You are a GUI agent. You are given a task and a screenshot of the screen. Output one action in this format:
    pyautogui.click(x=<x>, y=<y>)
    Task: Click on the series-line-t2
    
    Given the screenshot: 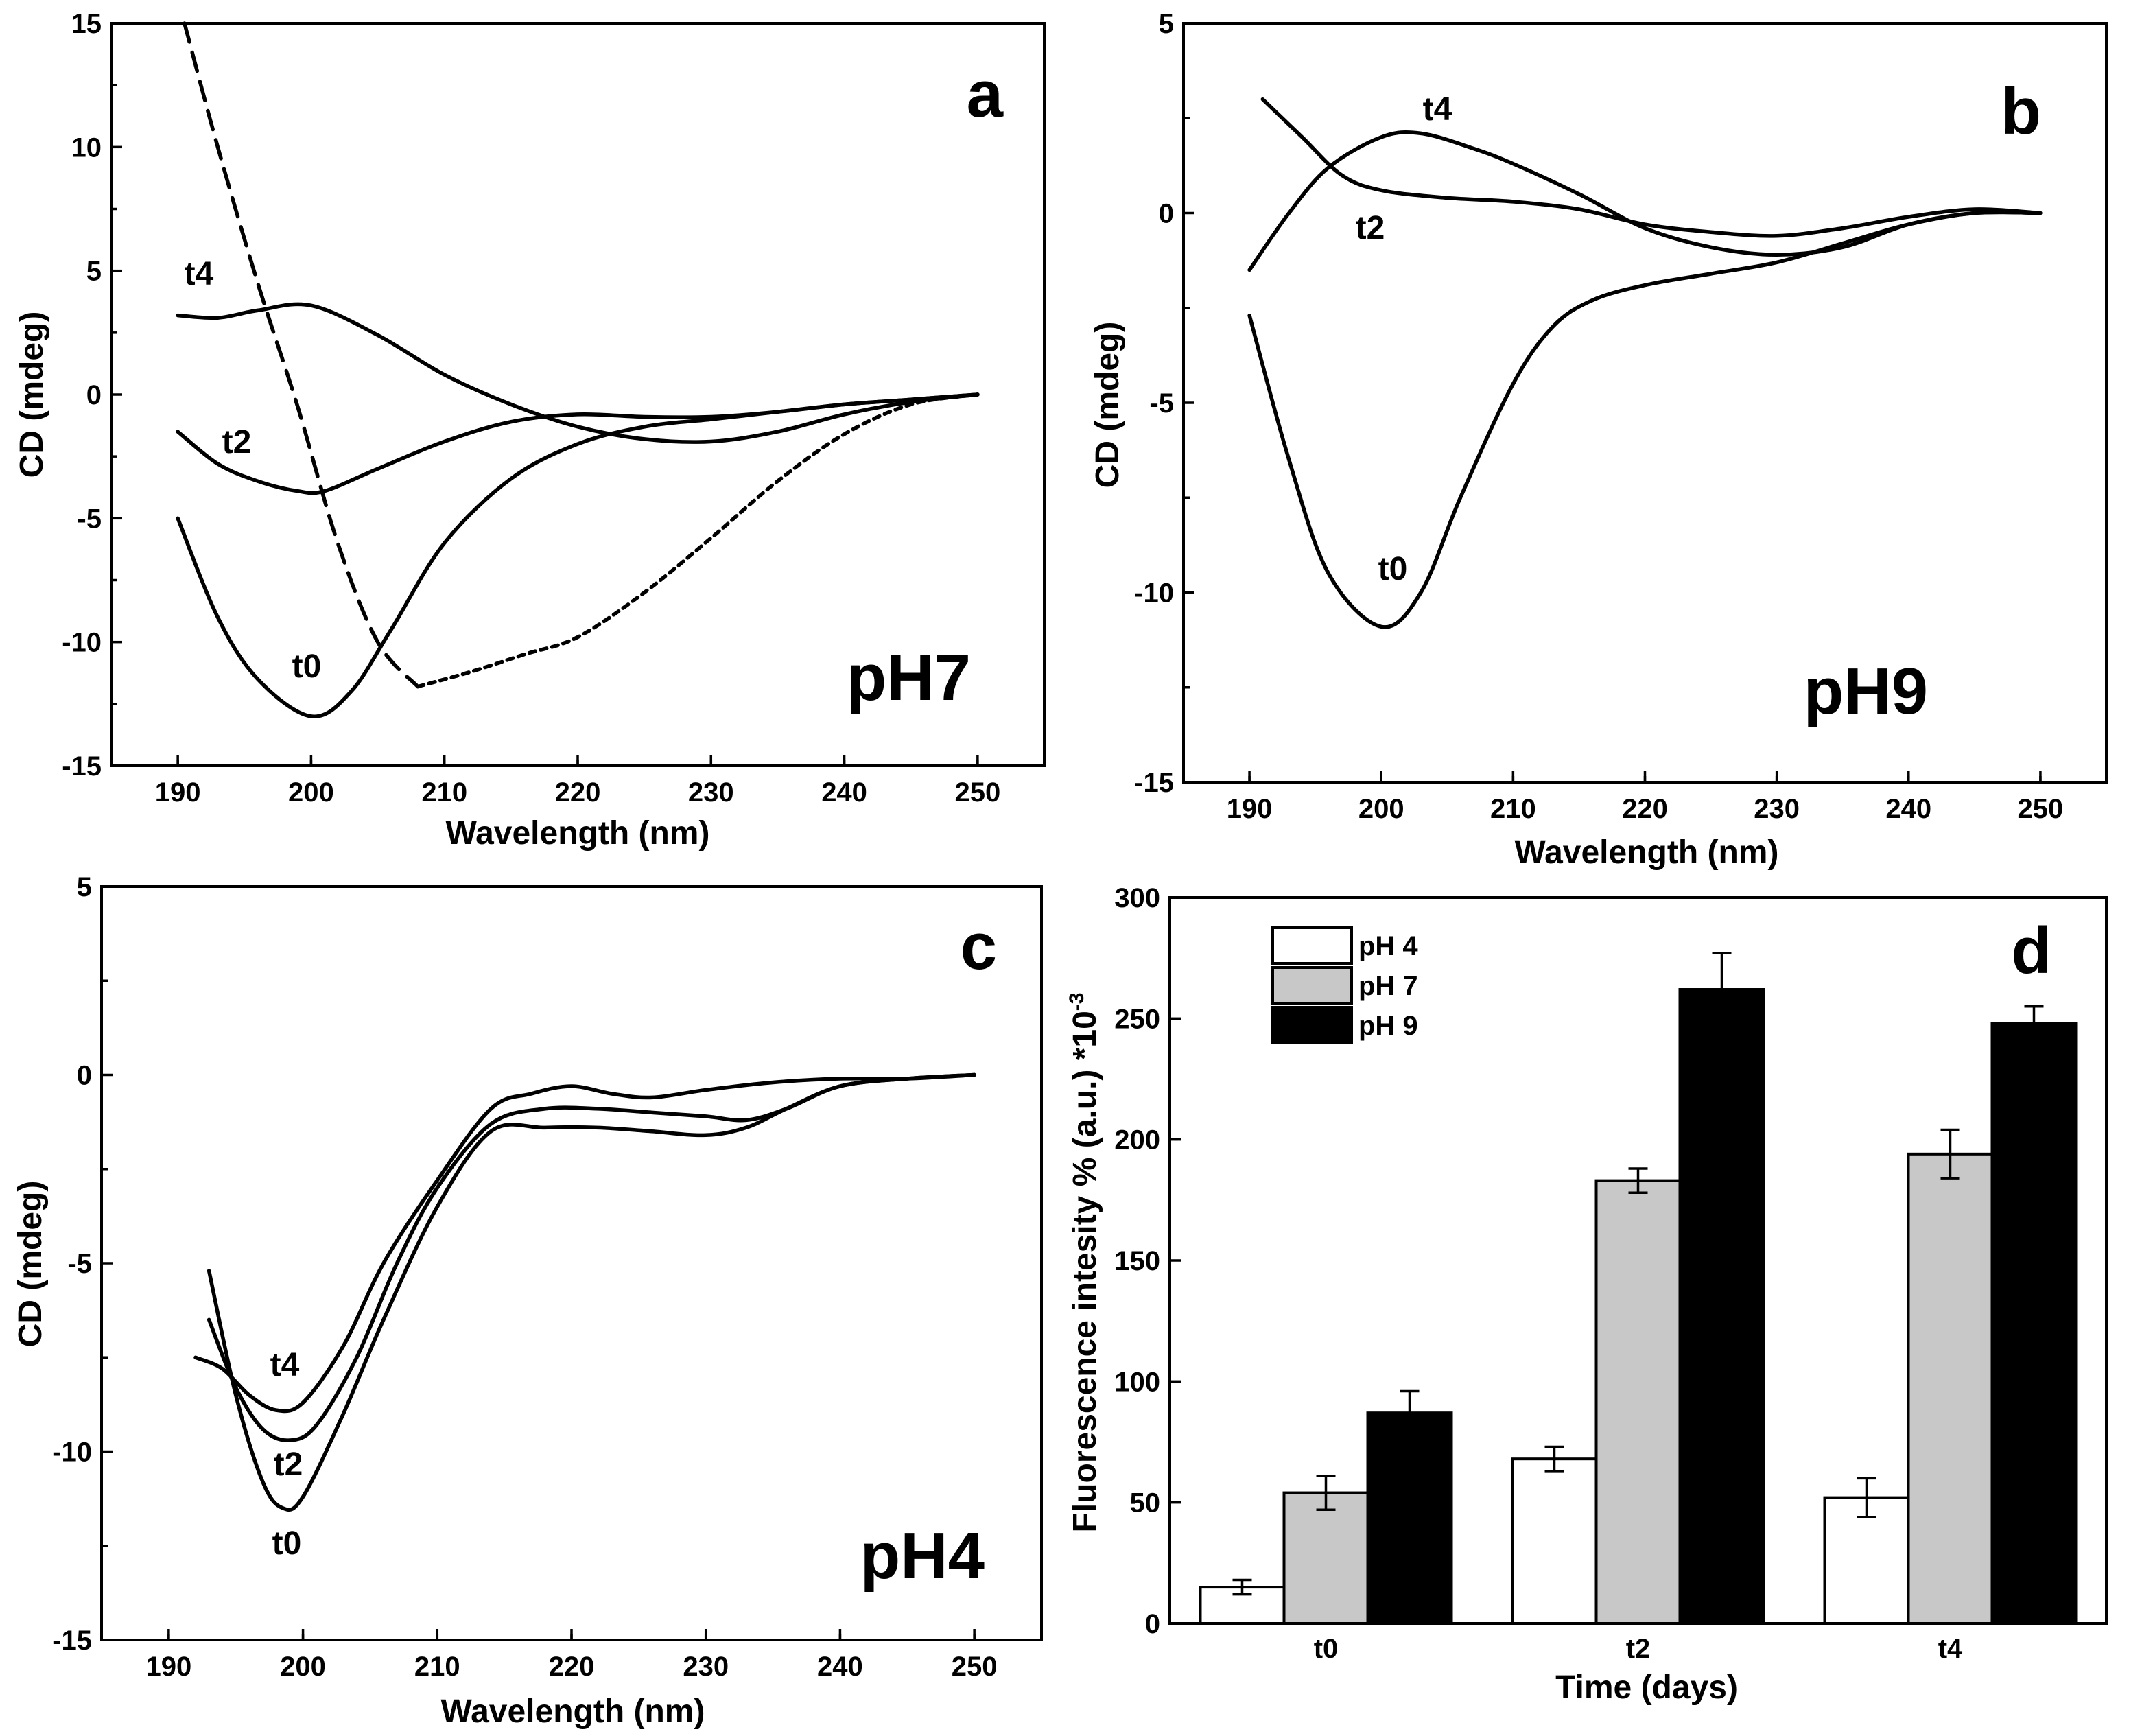 What is the action you would take?
    pyautogui.click(x=1651, y=168)
    